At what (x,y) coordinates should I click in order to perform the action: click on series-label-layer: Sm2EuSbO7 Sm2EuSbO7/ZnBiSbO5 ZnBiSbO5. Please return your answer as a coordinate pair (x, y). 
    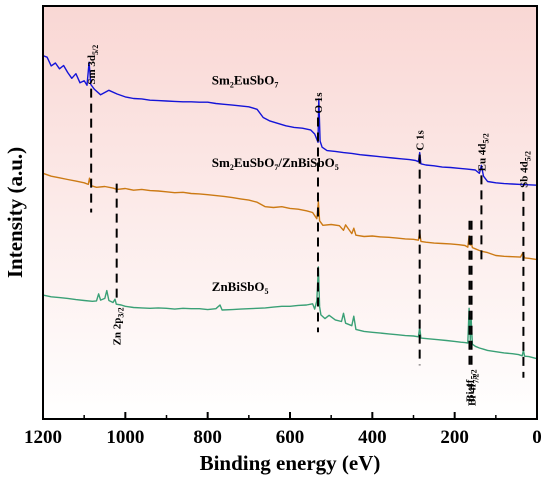
    Looking at the image, I should click on (275, 184).